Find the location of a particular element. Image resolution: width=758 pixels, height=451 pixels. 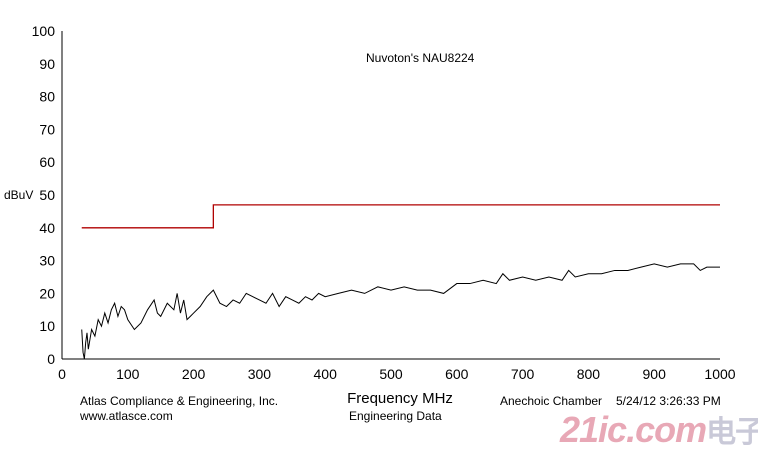

y-tick-labels: 0 10 20 30 40 50 60 70 80 90 100 is located at coordinates (44, 195).